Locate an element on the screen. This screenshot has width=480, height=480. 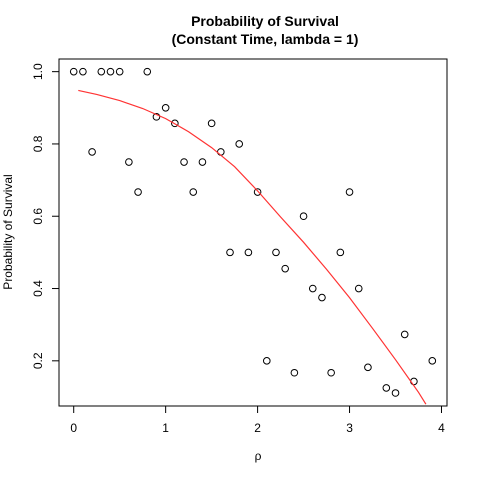
chart-title: Probability of Survival is located at coordinates (265, 21).